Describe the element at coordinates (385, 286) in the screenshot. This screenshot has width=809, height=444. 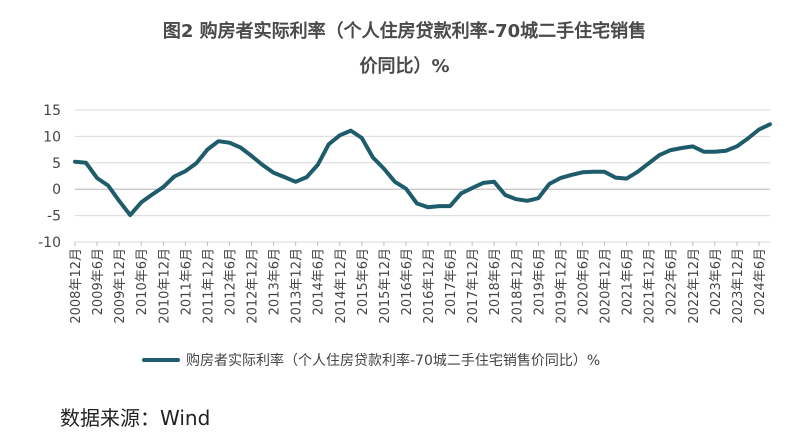
I see `x-tick-label: 2015年12月` at that location.